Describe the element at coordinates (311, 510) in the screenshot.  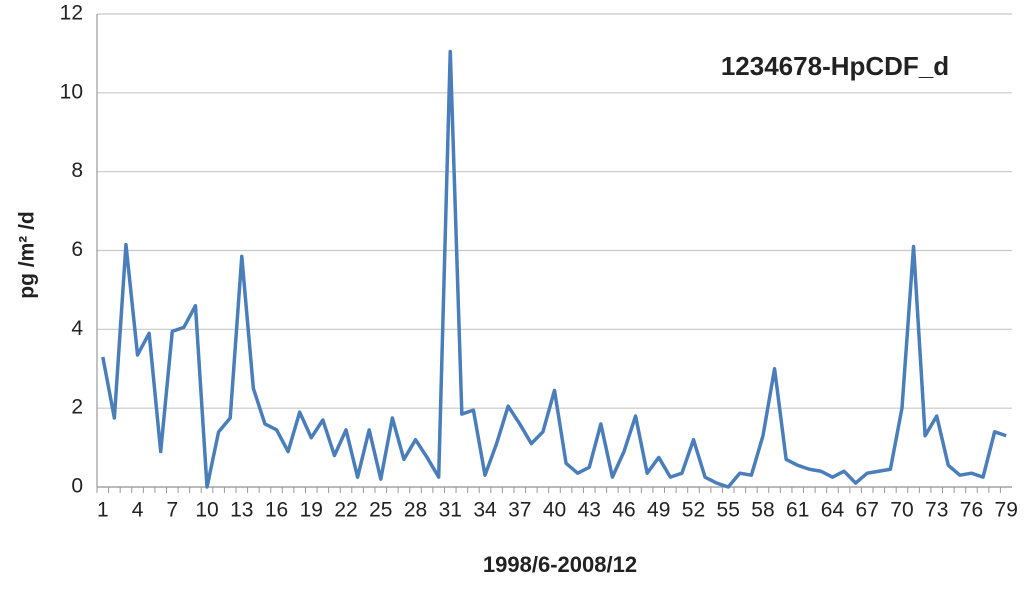
I see `x-tick-label: 19` at that location.